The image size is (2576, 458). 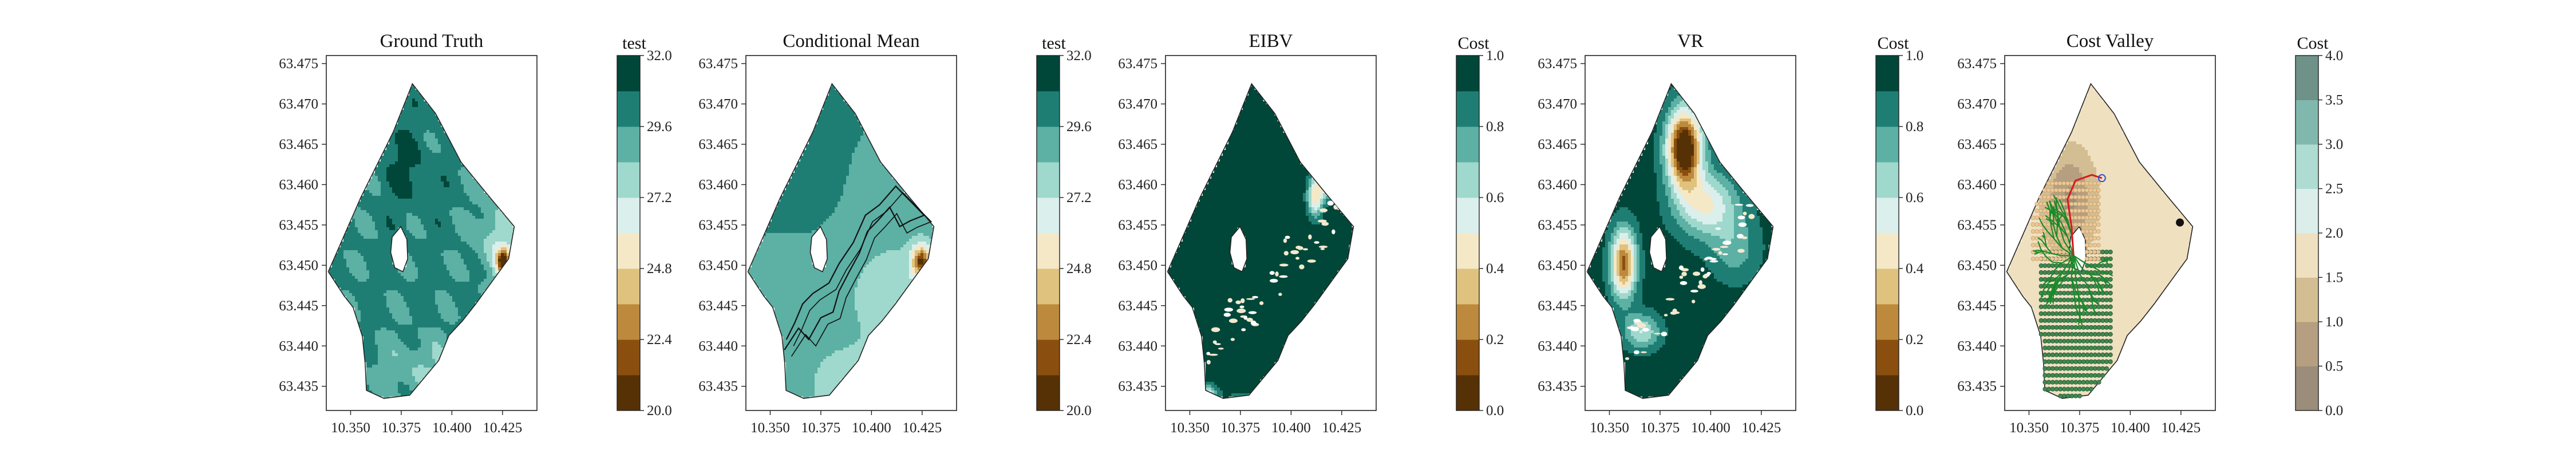 I want to click on colorbar-tick-label: 0.0, so click(x=1495, y=410).